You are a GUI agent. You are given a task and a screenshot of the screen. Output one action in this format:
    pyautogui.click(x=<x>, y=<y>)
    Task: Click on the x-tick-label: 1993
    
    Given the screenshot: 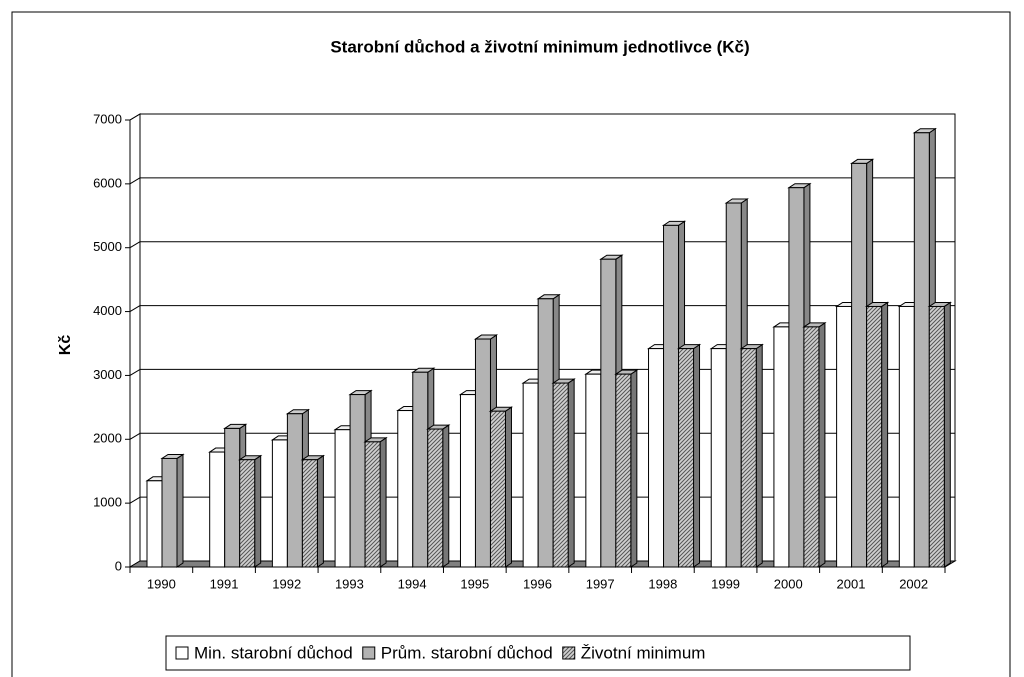 What is the action you would take?
    pyautogui.click(x=349, y=583)
    